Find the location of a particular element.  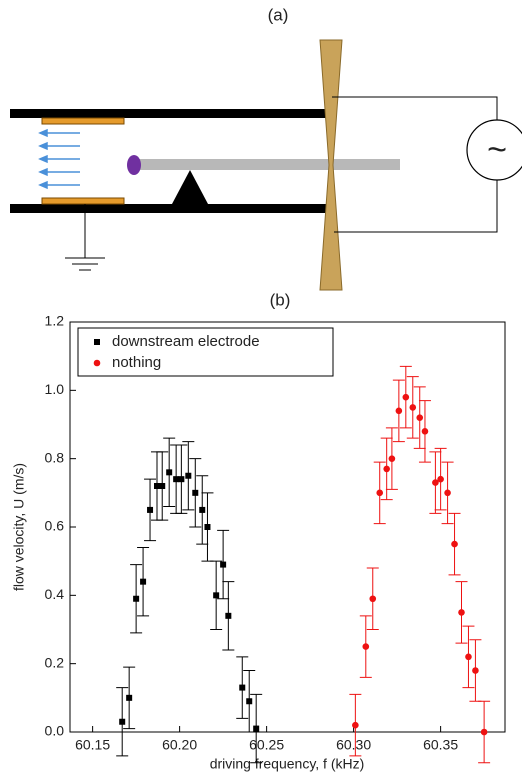

y-tick-label: 0.0 is located at coordinates (55, 731).